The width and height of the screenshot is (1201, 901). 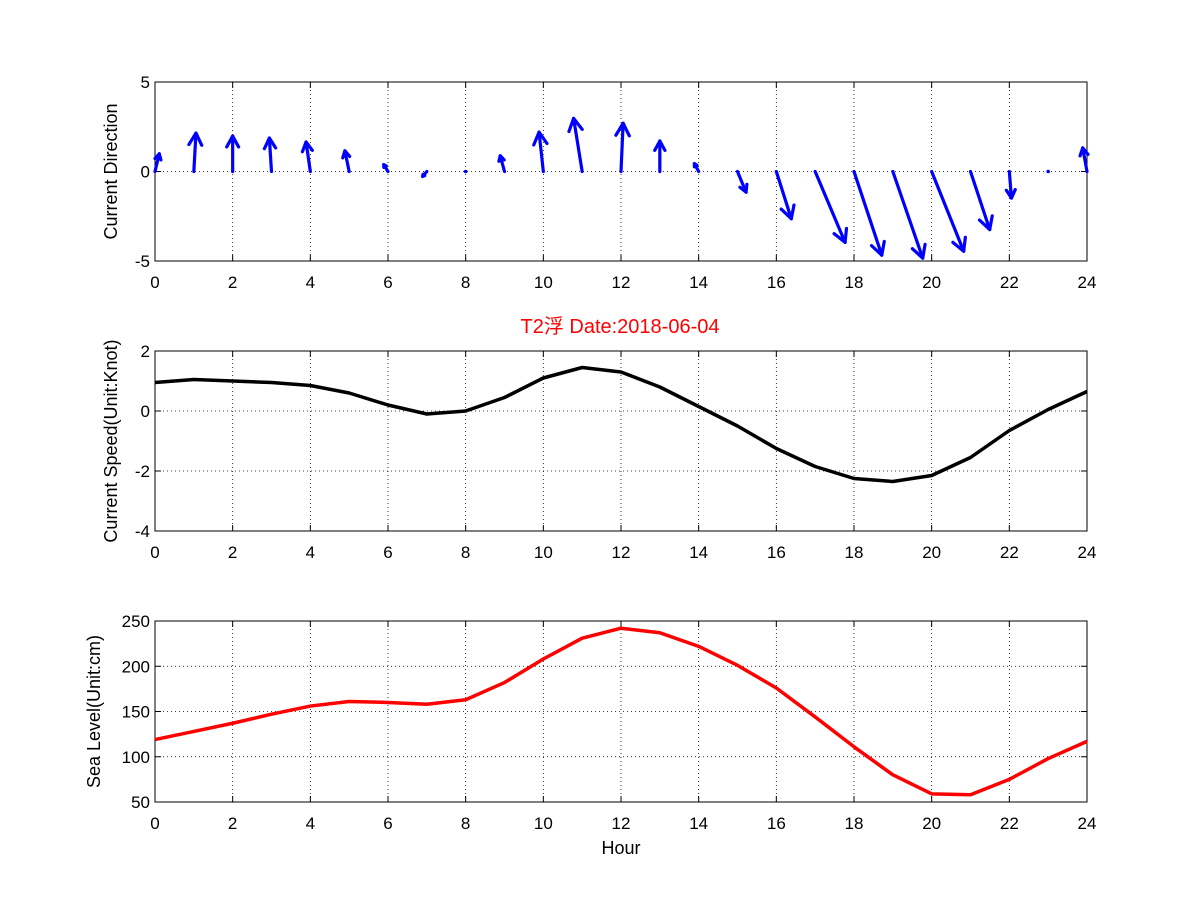 What do you see at coordinates (94, 711) in the screenshot?
I see `y-axis-label: Sea Level(Unit:cm)` at bounding box center [94, 711].